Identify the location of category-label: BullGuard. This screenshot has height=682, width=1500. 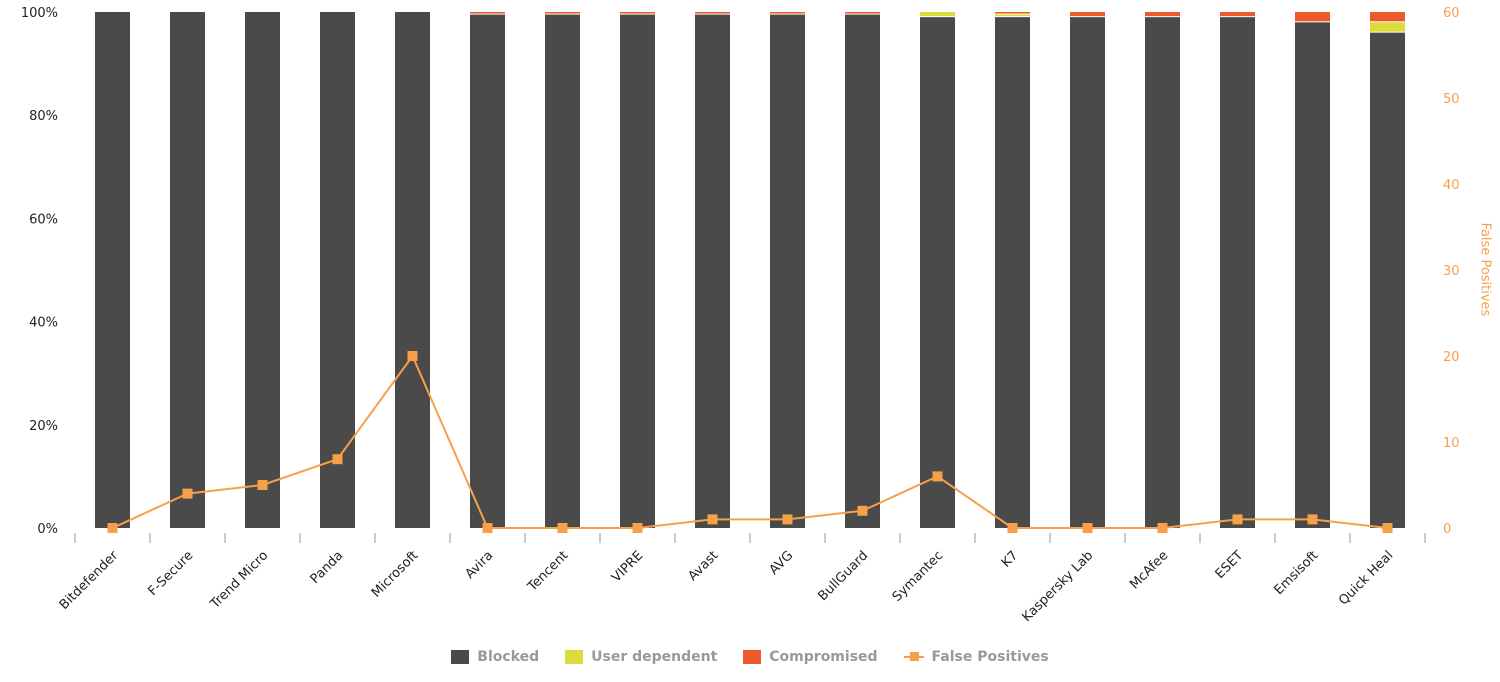
(843, 576).